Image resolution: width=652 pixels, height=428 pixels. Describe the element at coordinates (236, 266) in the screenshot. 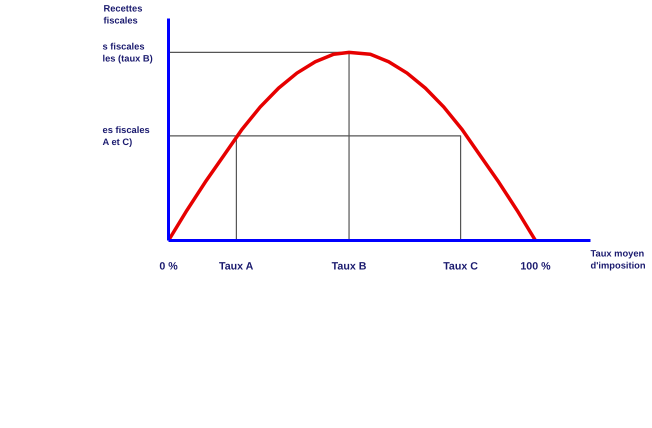

I see `x-tick-label: Taux A` at that location.